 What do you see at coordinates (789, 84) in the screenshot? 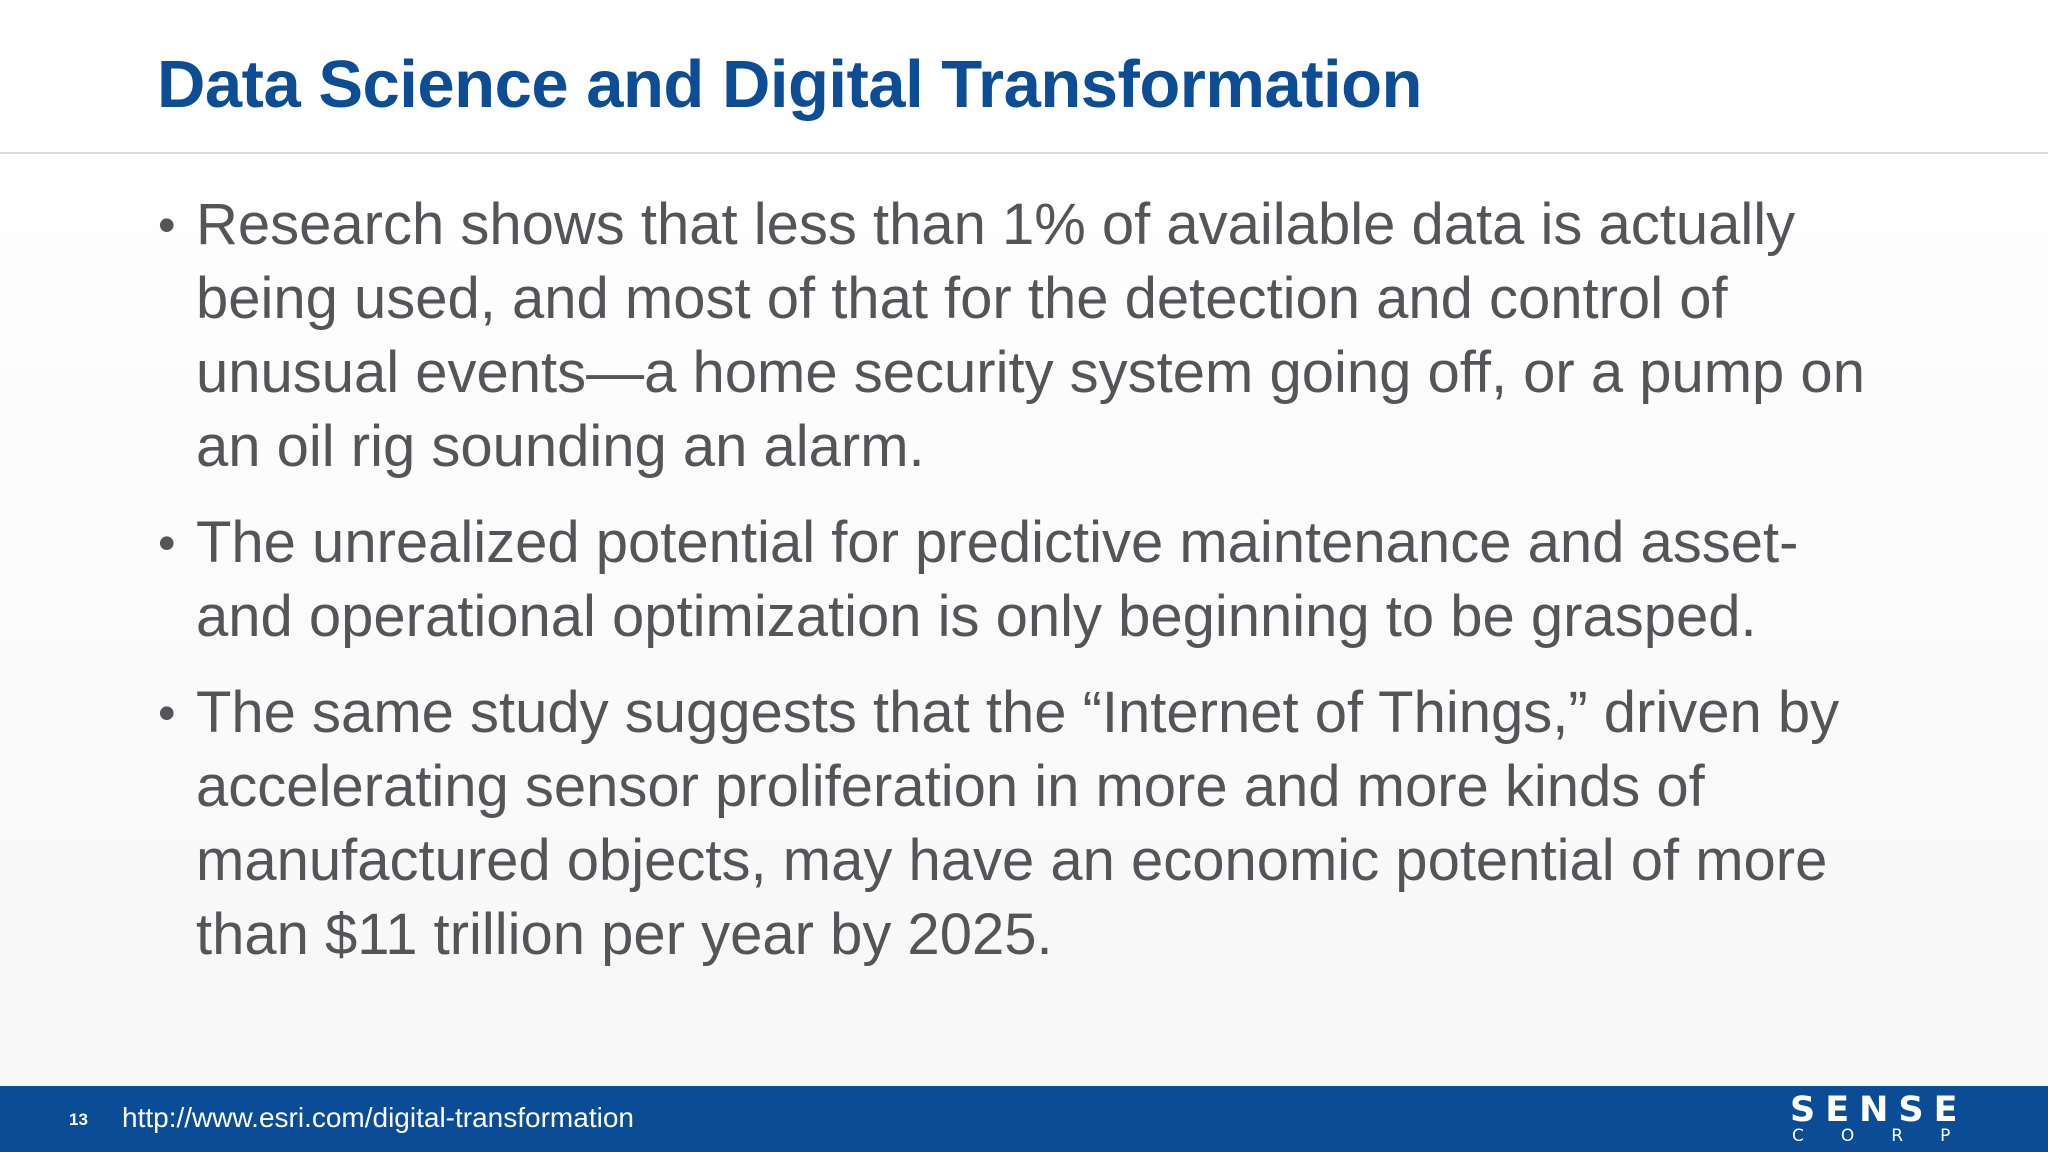
I see `slide-title: Data Science and Digital Transformation` at bounding box center [789, 84].